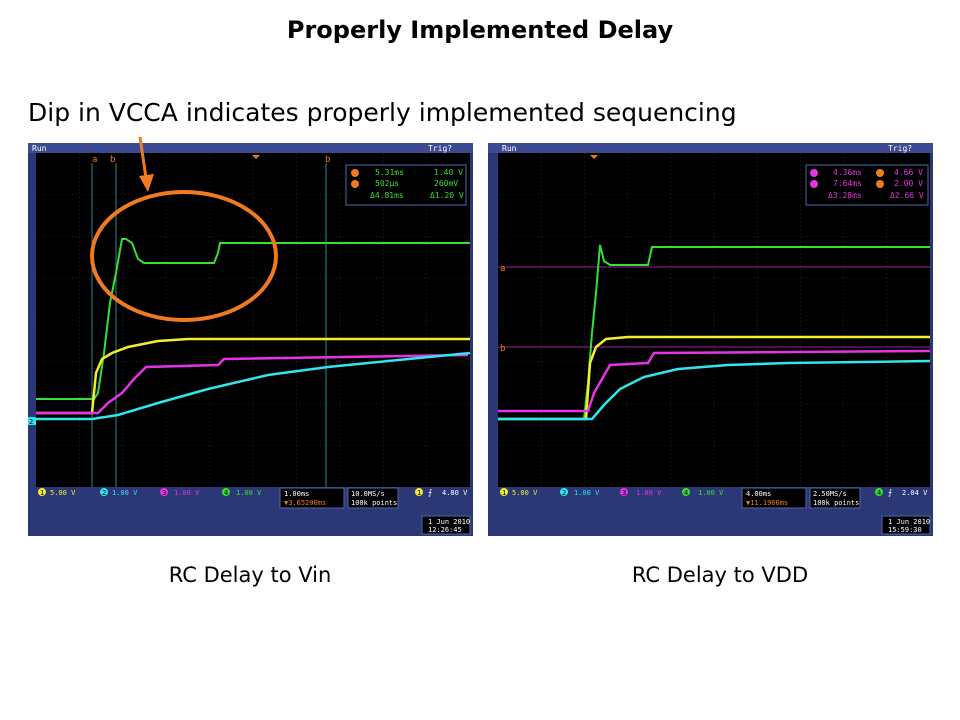  I want to click on ch2-ground-marker, so click(32, 421).